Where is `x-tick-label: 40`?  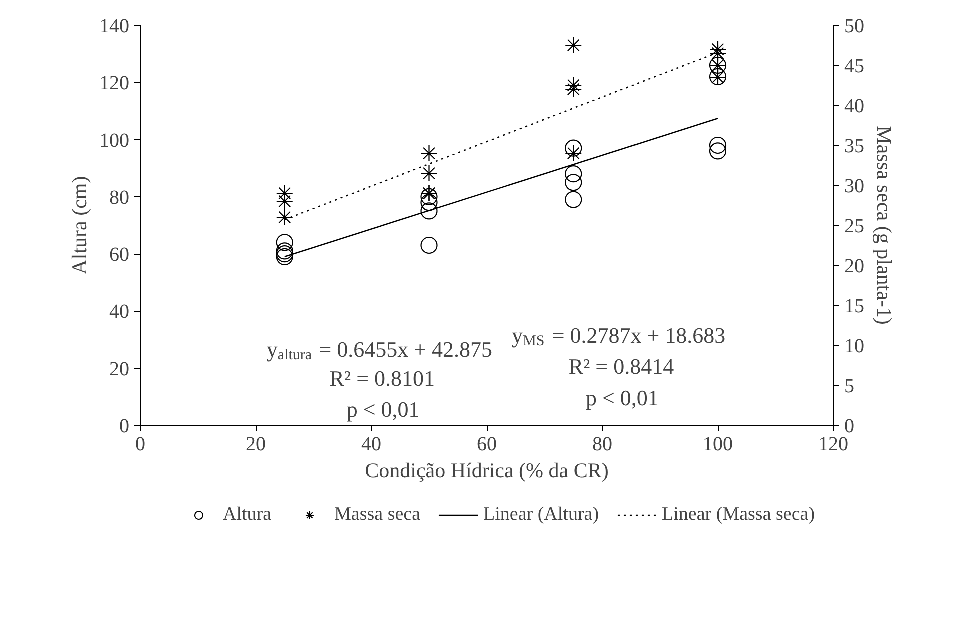 x-tick-label: 40 is located at coordinates (372, 445).